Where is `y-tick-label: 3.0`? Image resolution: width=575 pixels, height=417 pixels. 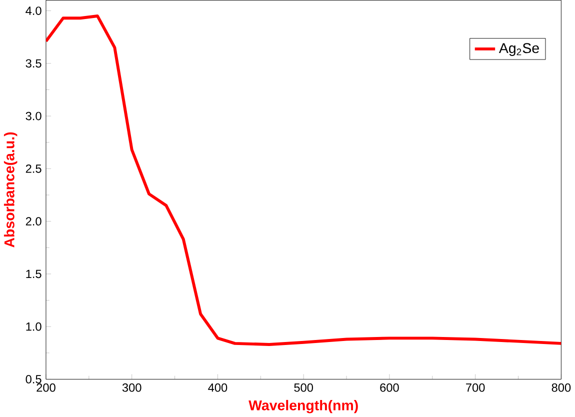
y-tick-label: 3.0 is located at coordinates (34, 116).